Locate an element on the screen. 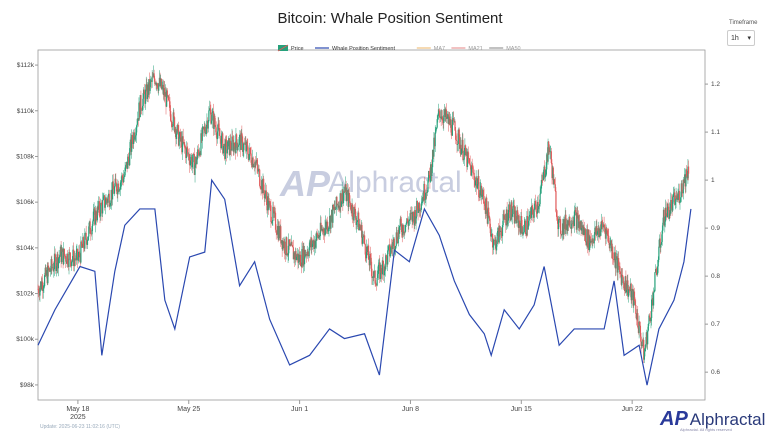 The image size is (780, 439). watermark-text: Alphractal is located at coordinates (394, 182).